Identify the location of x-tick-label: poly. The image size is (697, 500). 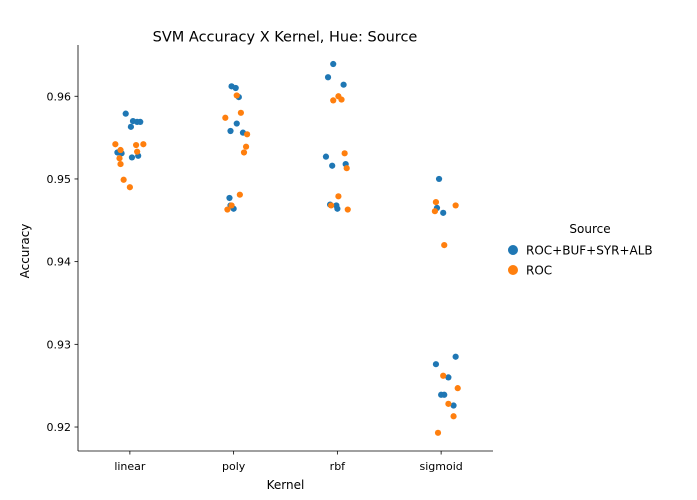
(234, 466).